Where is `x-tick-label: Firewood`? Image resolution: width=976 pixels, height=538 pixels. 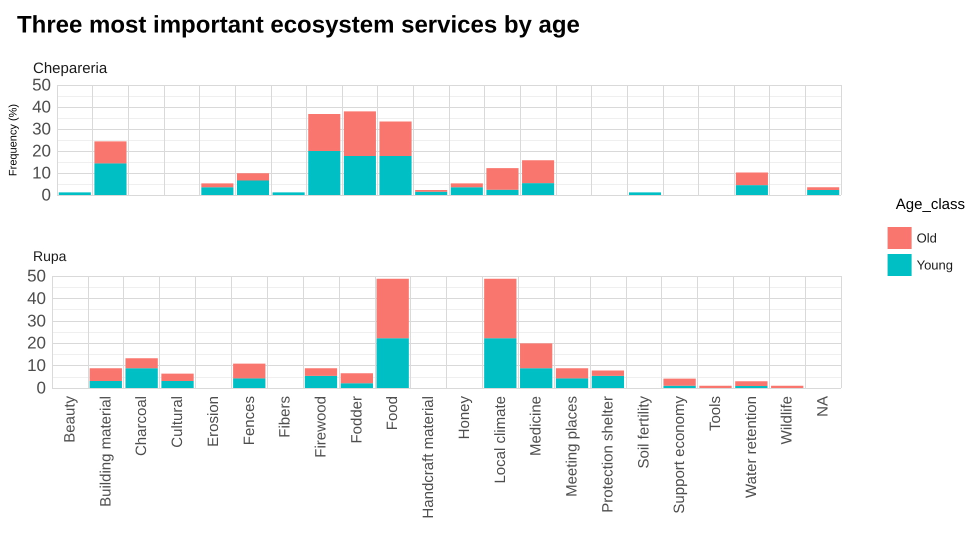 x-tick-label: Firewood is located at coordinates (321, 427).